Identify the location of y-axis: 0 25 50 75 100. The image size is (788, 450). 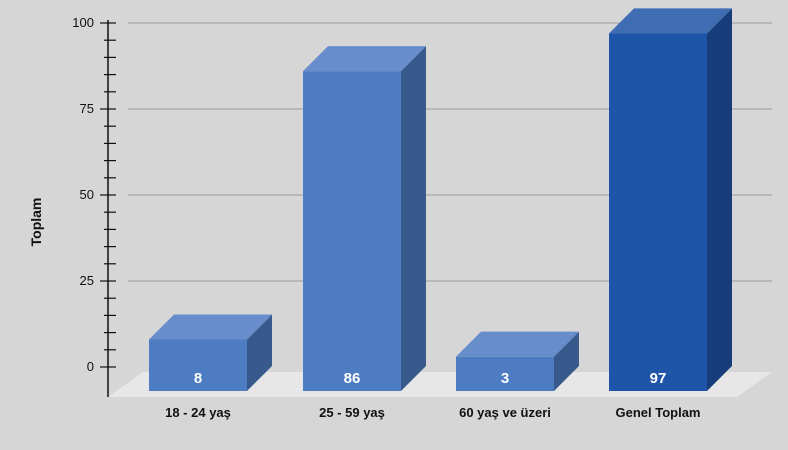
(94, 206).